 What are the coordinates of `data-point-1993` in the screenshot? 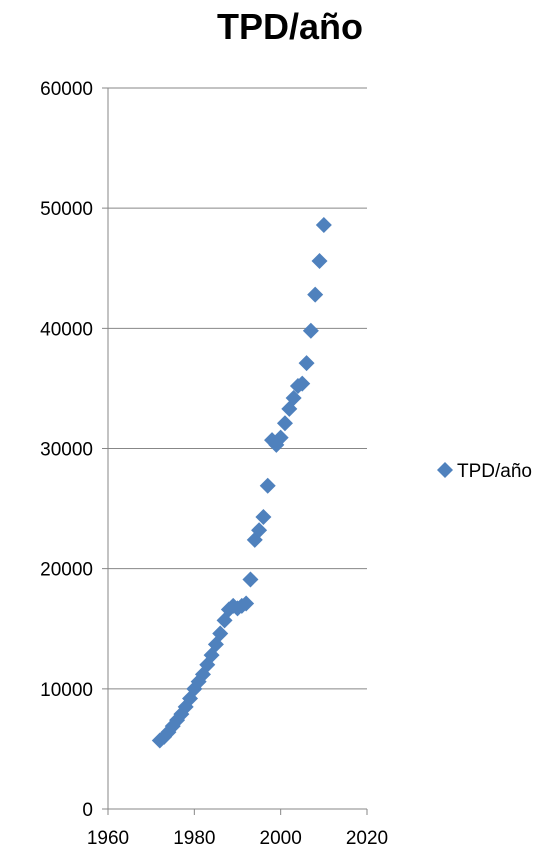 It's located at (250, 579).